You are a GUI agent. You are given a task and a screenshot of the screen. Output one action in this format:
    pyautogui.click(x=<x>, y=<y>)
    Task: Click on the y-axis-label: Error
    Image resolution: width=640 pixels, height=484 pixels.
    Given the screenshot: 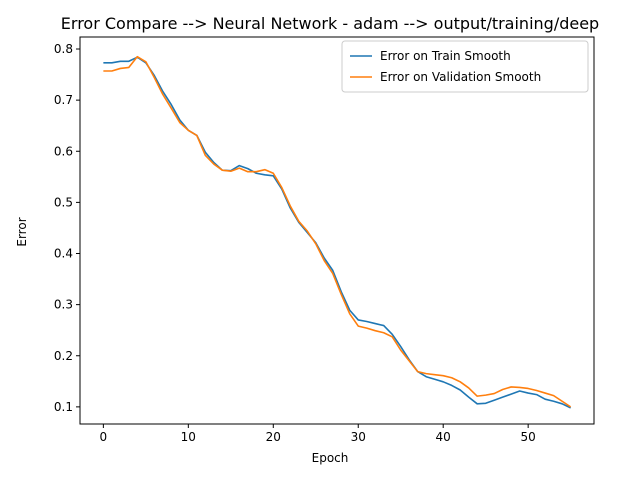 What is the action you would take?
    pyautogui.click(x=22, y=231)
    